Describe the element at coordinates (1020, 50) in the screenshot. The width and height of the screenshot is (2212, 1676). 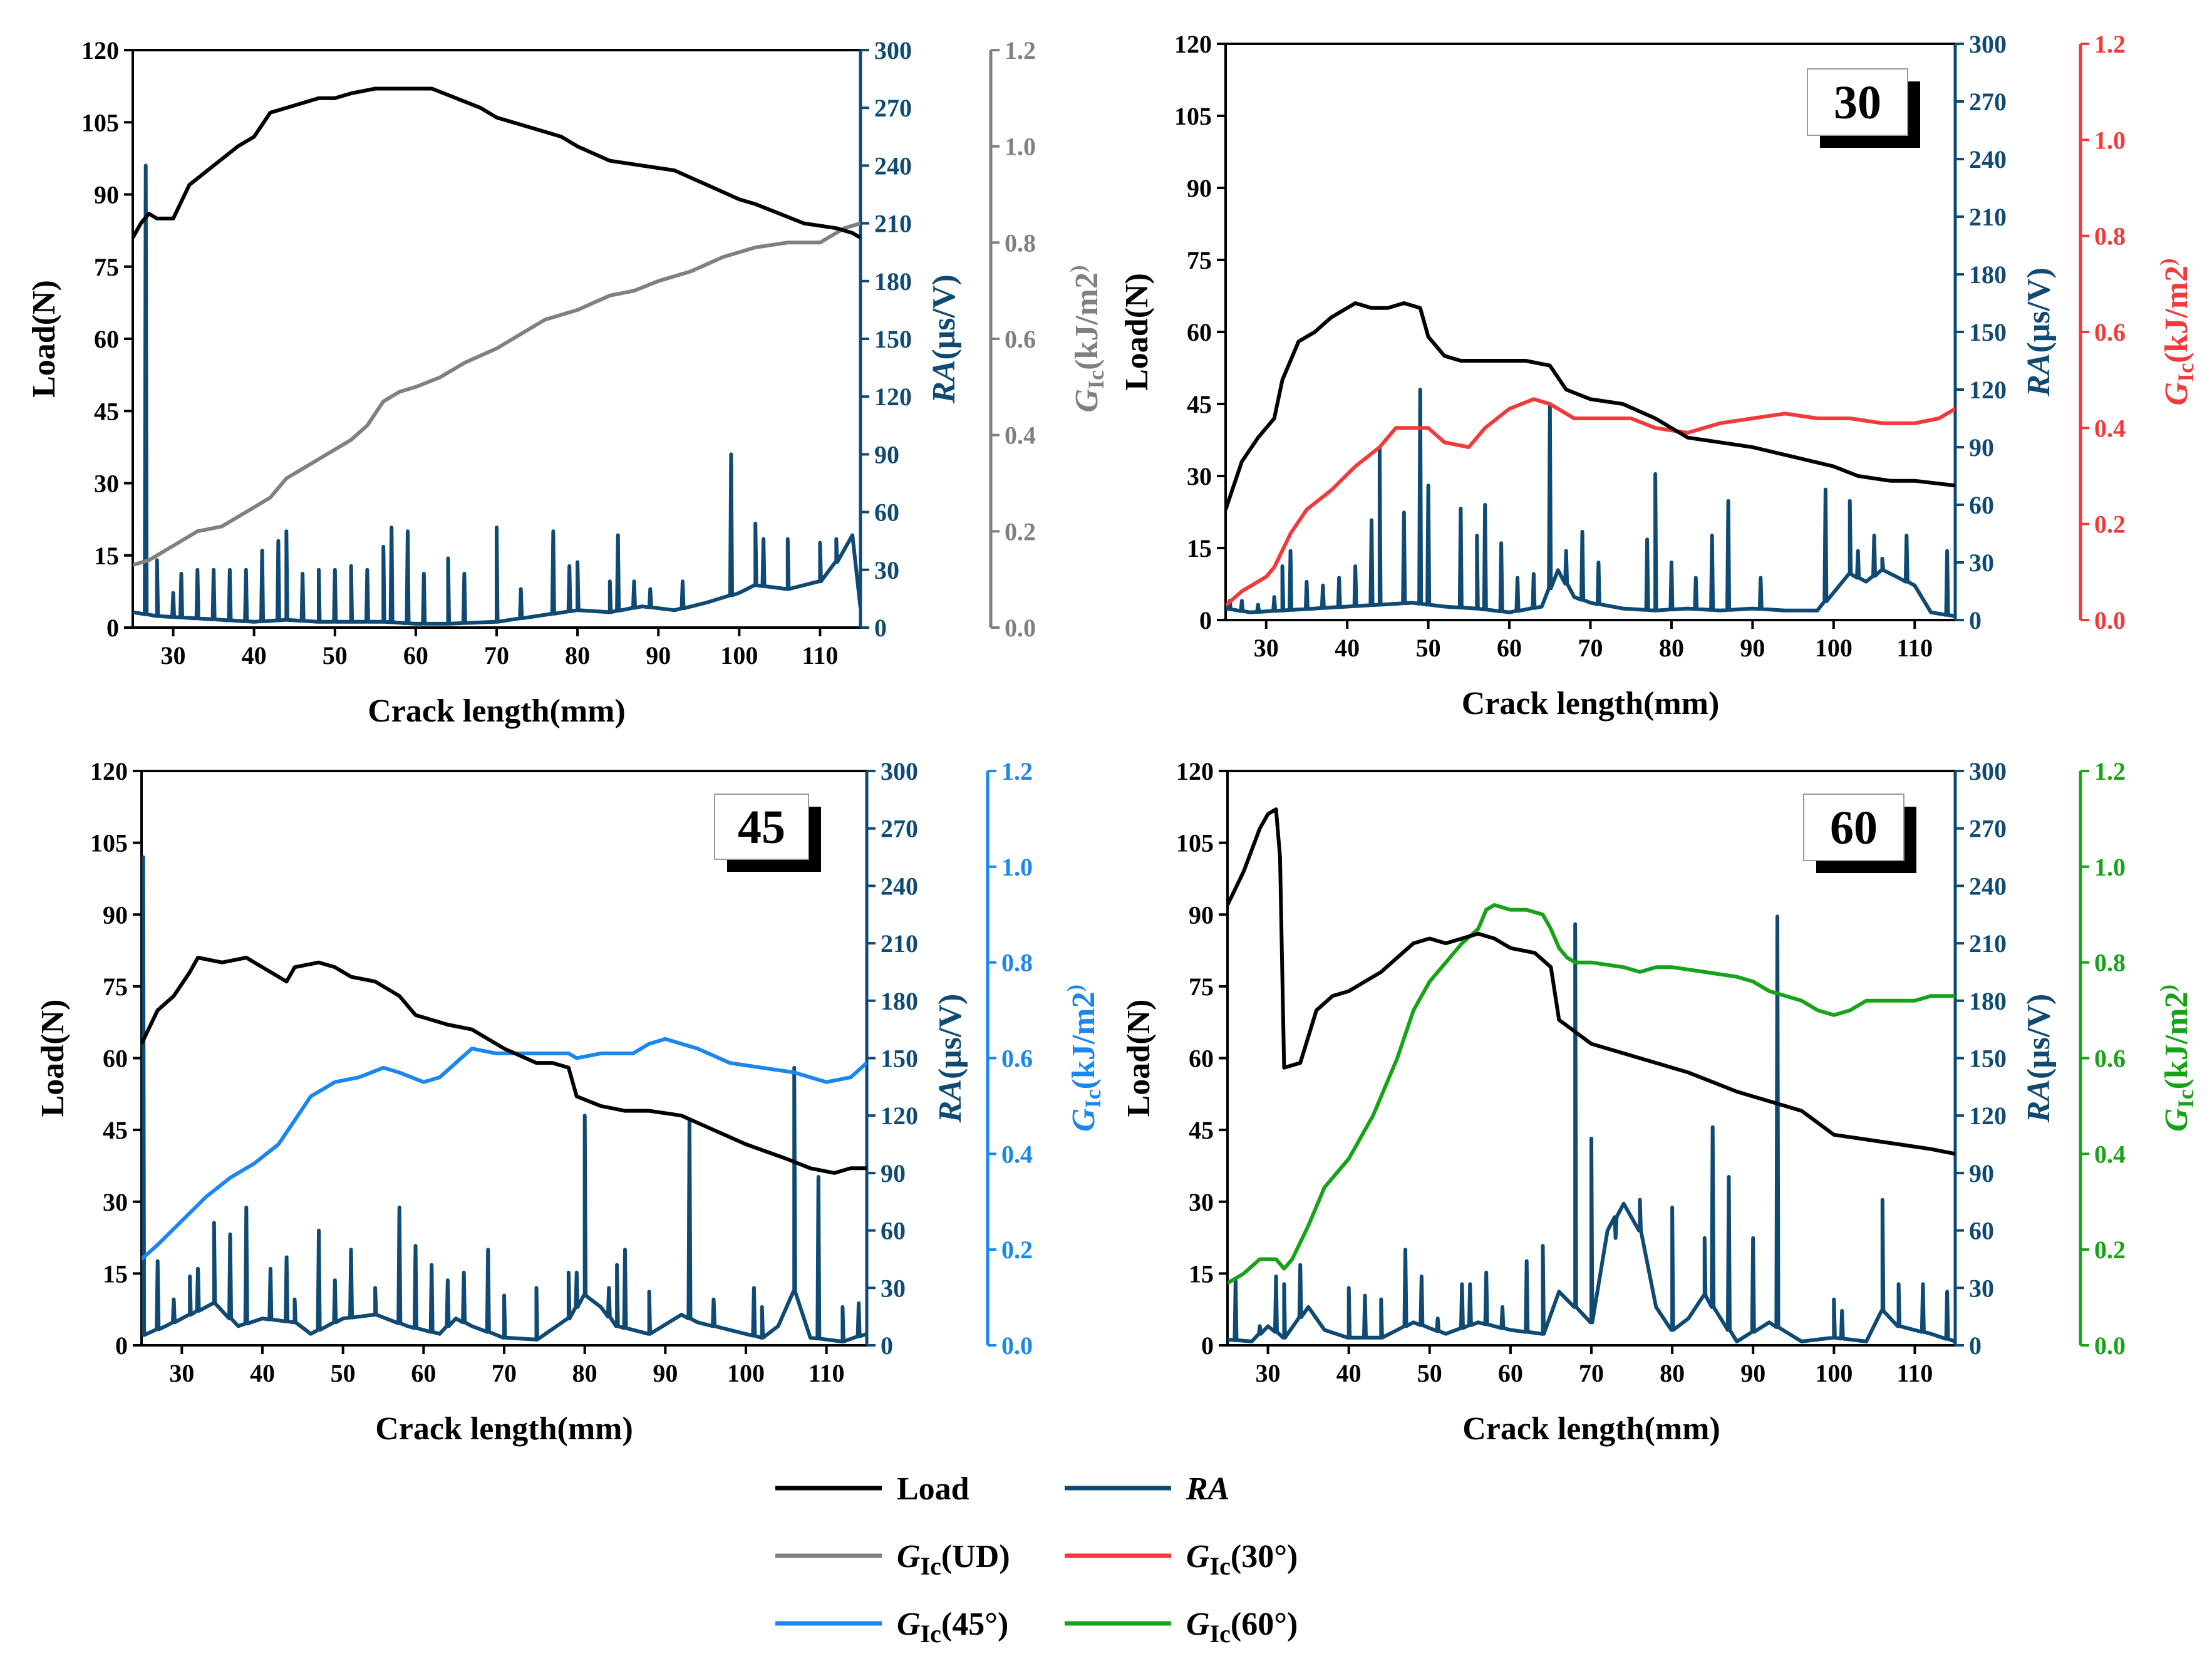
I see `gic-tick-label: 1.2` at that location.